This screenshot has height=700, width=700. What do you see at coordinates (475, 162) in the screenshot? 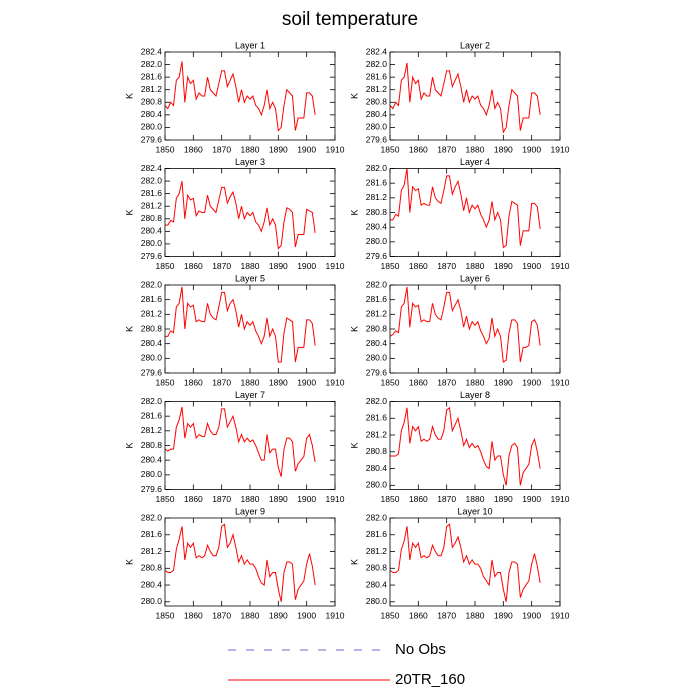
I see `panel-title: Layer 4` at bounding box center [475, 162].